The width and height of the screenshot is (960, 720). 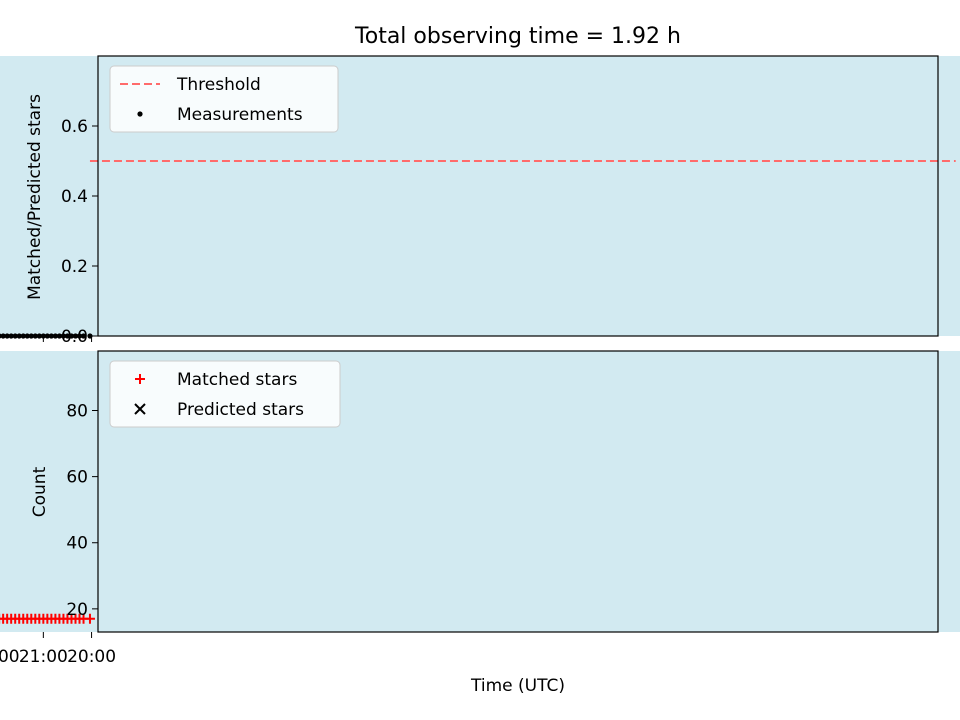 What do you see at coordinates (74, 267) in the screenshot?
I see `y-tick-label: 0.2` at bounding box center [74, 267].